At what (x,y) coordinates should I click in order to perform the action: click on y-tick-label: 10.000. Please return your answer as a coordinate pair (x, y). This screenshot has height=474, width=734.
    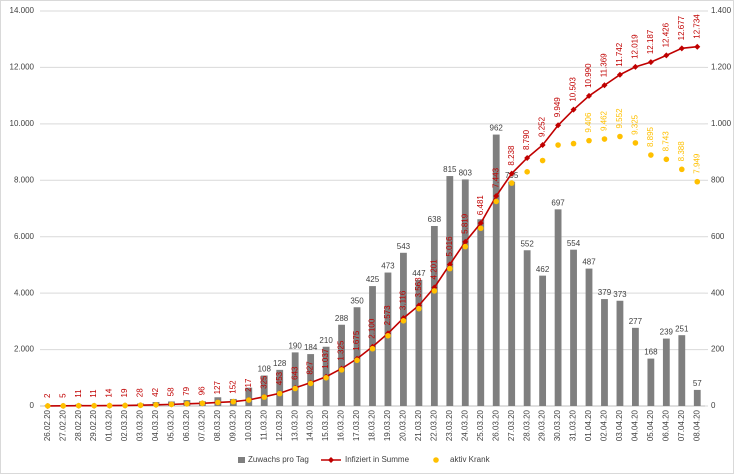
    Looking at the image, I should click on (22, 123).